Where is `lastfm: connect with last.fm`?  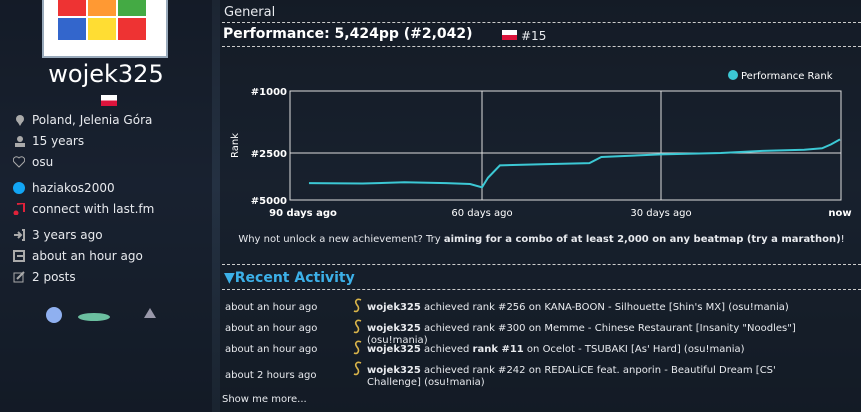 lastfm: connect with last.fm is located at coordinates (93, 209).